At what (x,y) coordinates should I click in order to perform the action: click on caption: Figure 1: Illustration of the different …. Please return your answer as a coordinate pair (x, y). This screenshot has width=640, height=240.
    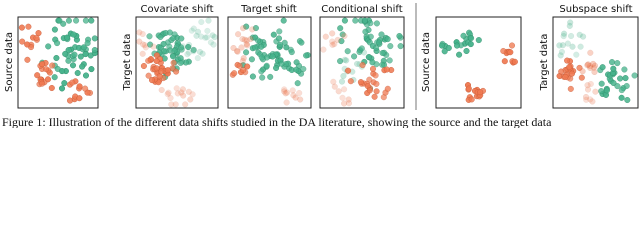
    Looking at the image, I should click on (277, 121).